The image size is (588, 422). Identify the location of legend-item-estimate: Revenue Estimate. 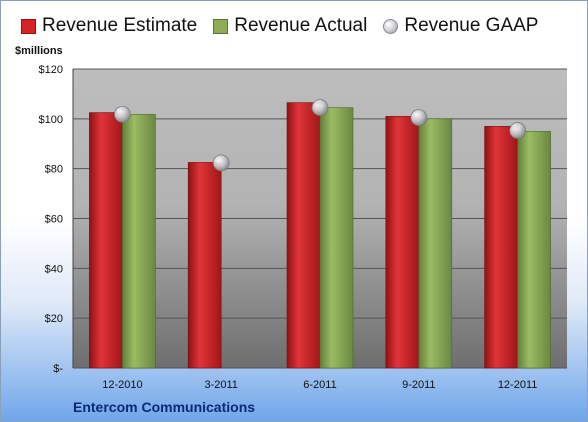
(109, 26).